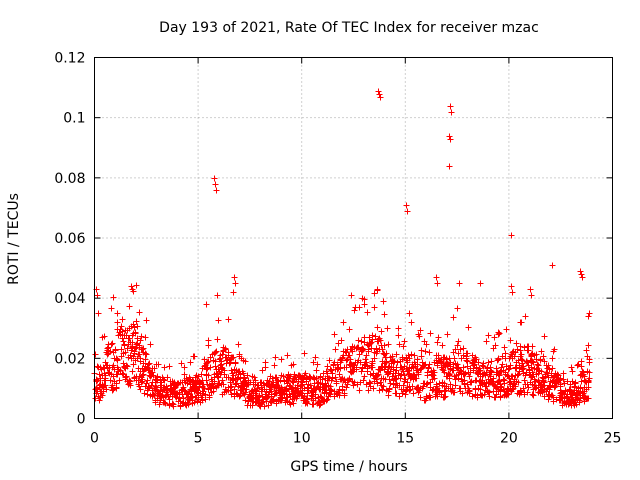 This screenshot has width=640, height=480. What do you see at coordinates (198, 439) in the screenshot?
I see `x-tick-label: 5` at bounding box center [198, 439].